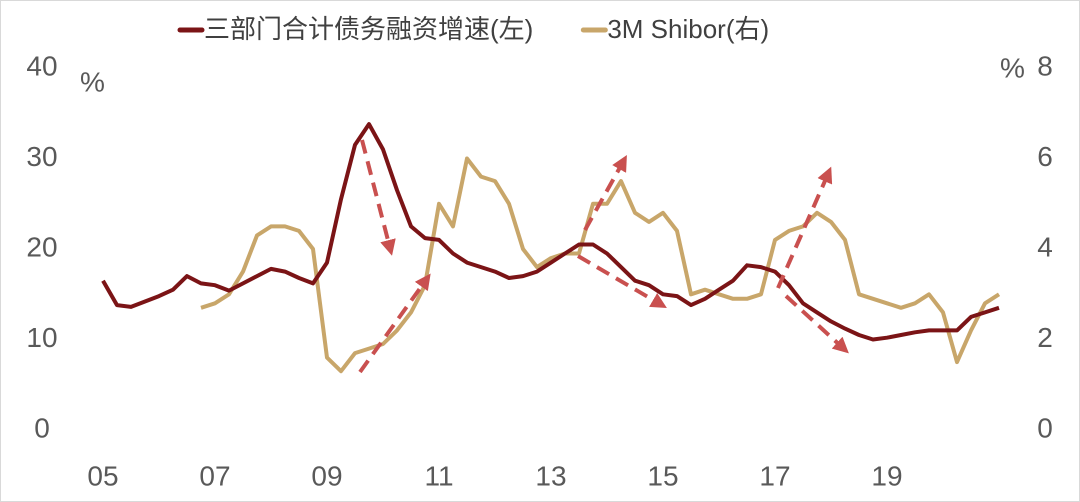  Describe the element at coordinates (662, 475) in the screenshot. I see `x-tick-label: 15` at that location.